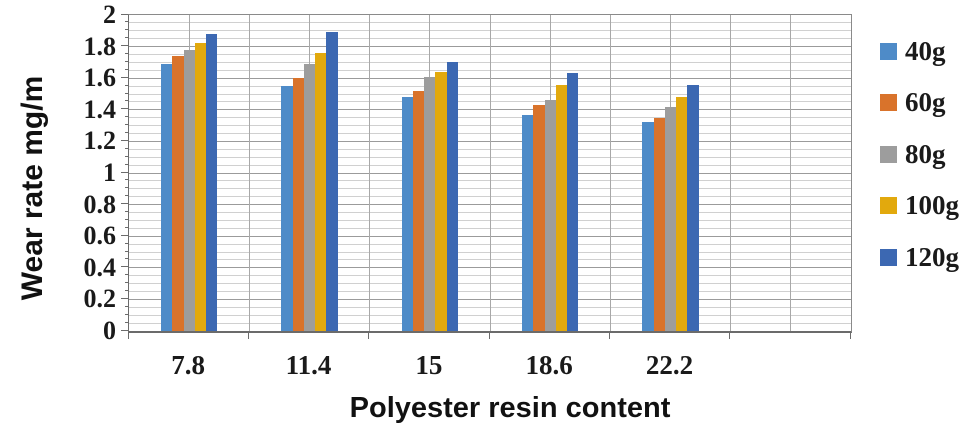  What do you see at coordinates (648, 226) in the screenshot?
I see `bar-40g-22.2` at bounding box center [648, 226].